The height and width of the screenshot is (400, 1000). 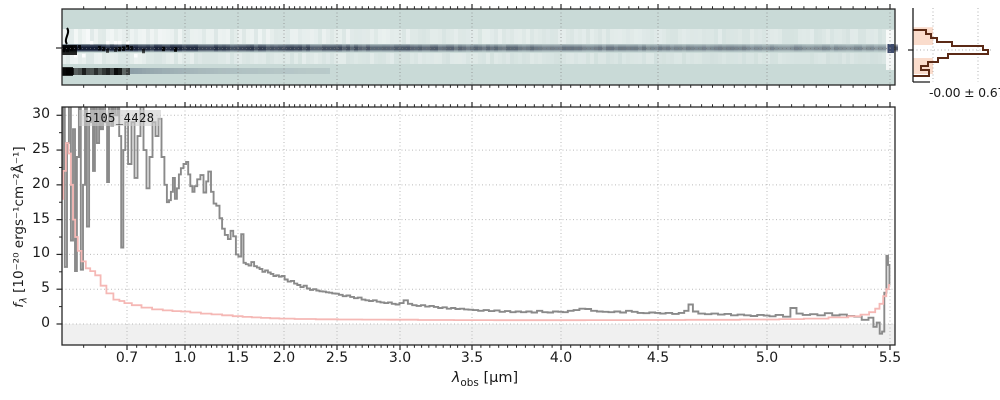 What do you see at coordinates (498, 378) in the screenshot?
I see `x-axis-unit: [μm]` at bounding box center [498, 378].